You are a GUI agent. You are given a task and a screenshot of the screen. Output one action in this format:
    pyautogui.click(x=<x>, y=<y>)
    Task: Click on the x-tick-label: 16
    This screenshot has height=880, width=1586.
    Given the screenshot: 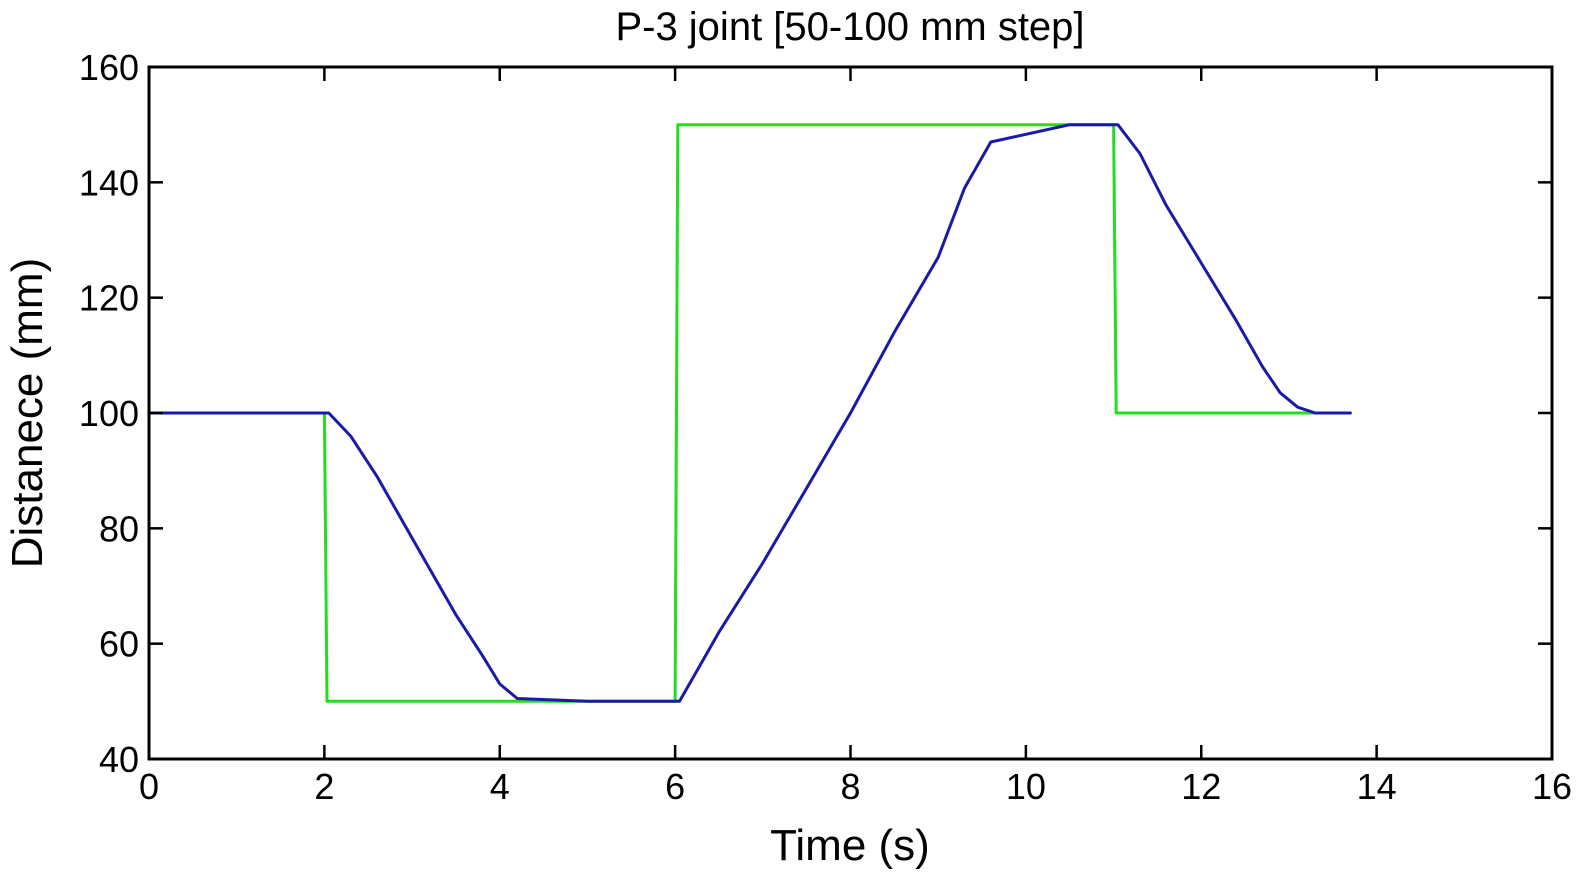 What is the action you would take?
    pyautogui.click(x=1552, y=786)
    